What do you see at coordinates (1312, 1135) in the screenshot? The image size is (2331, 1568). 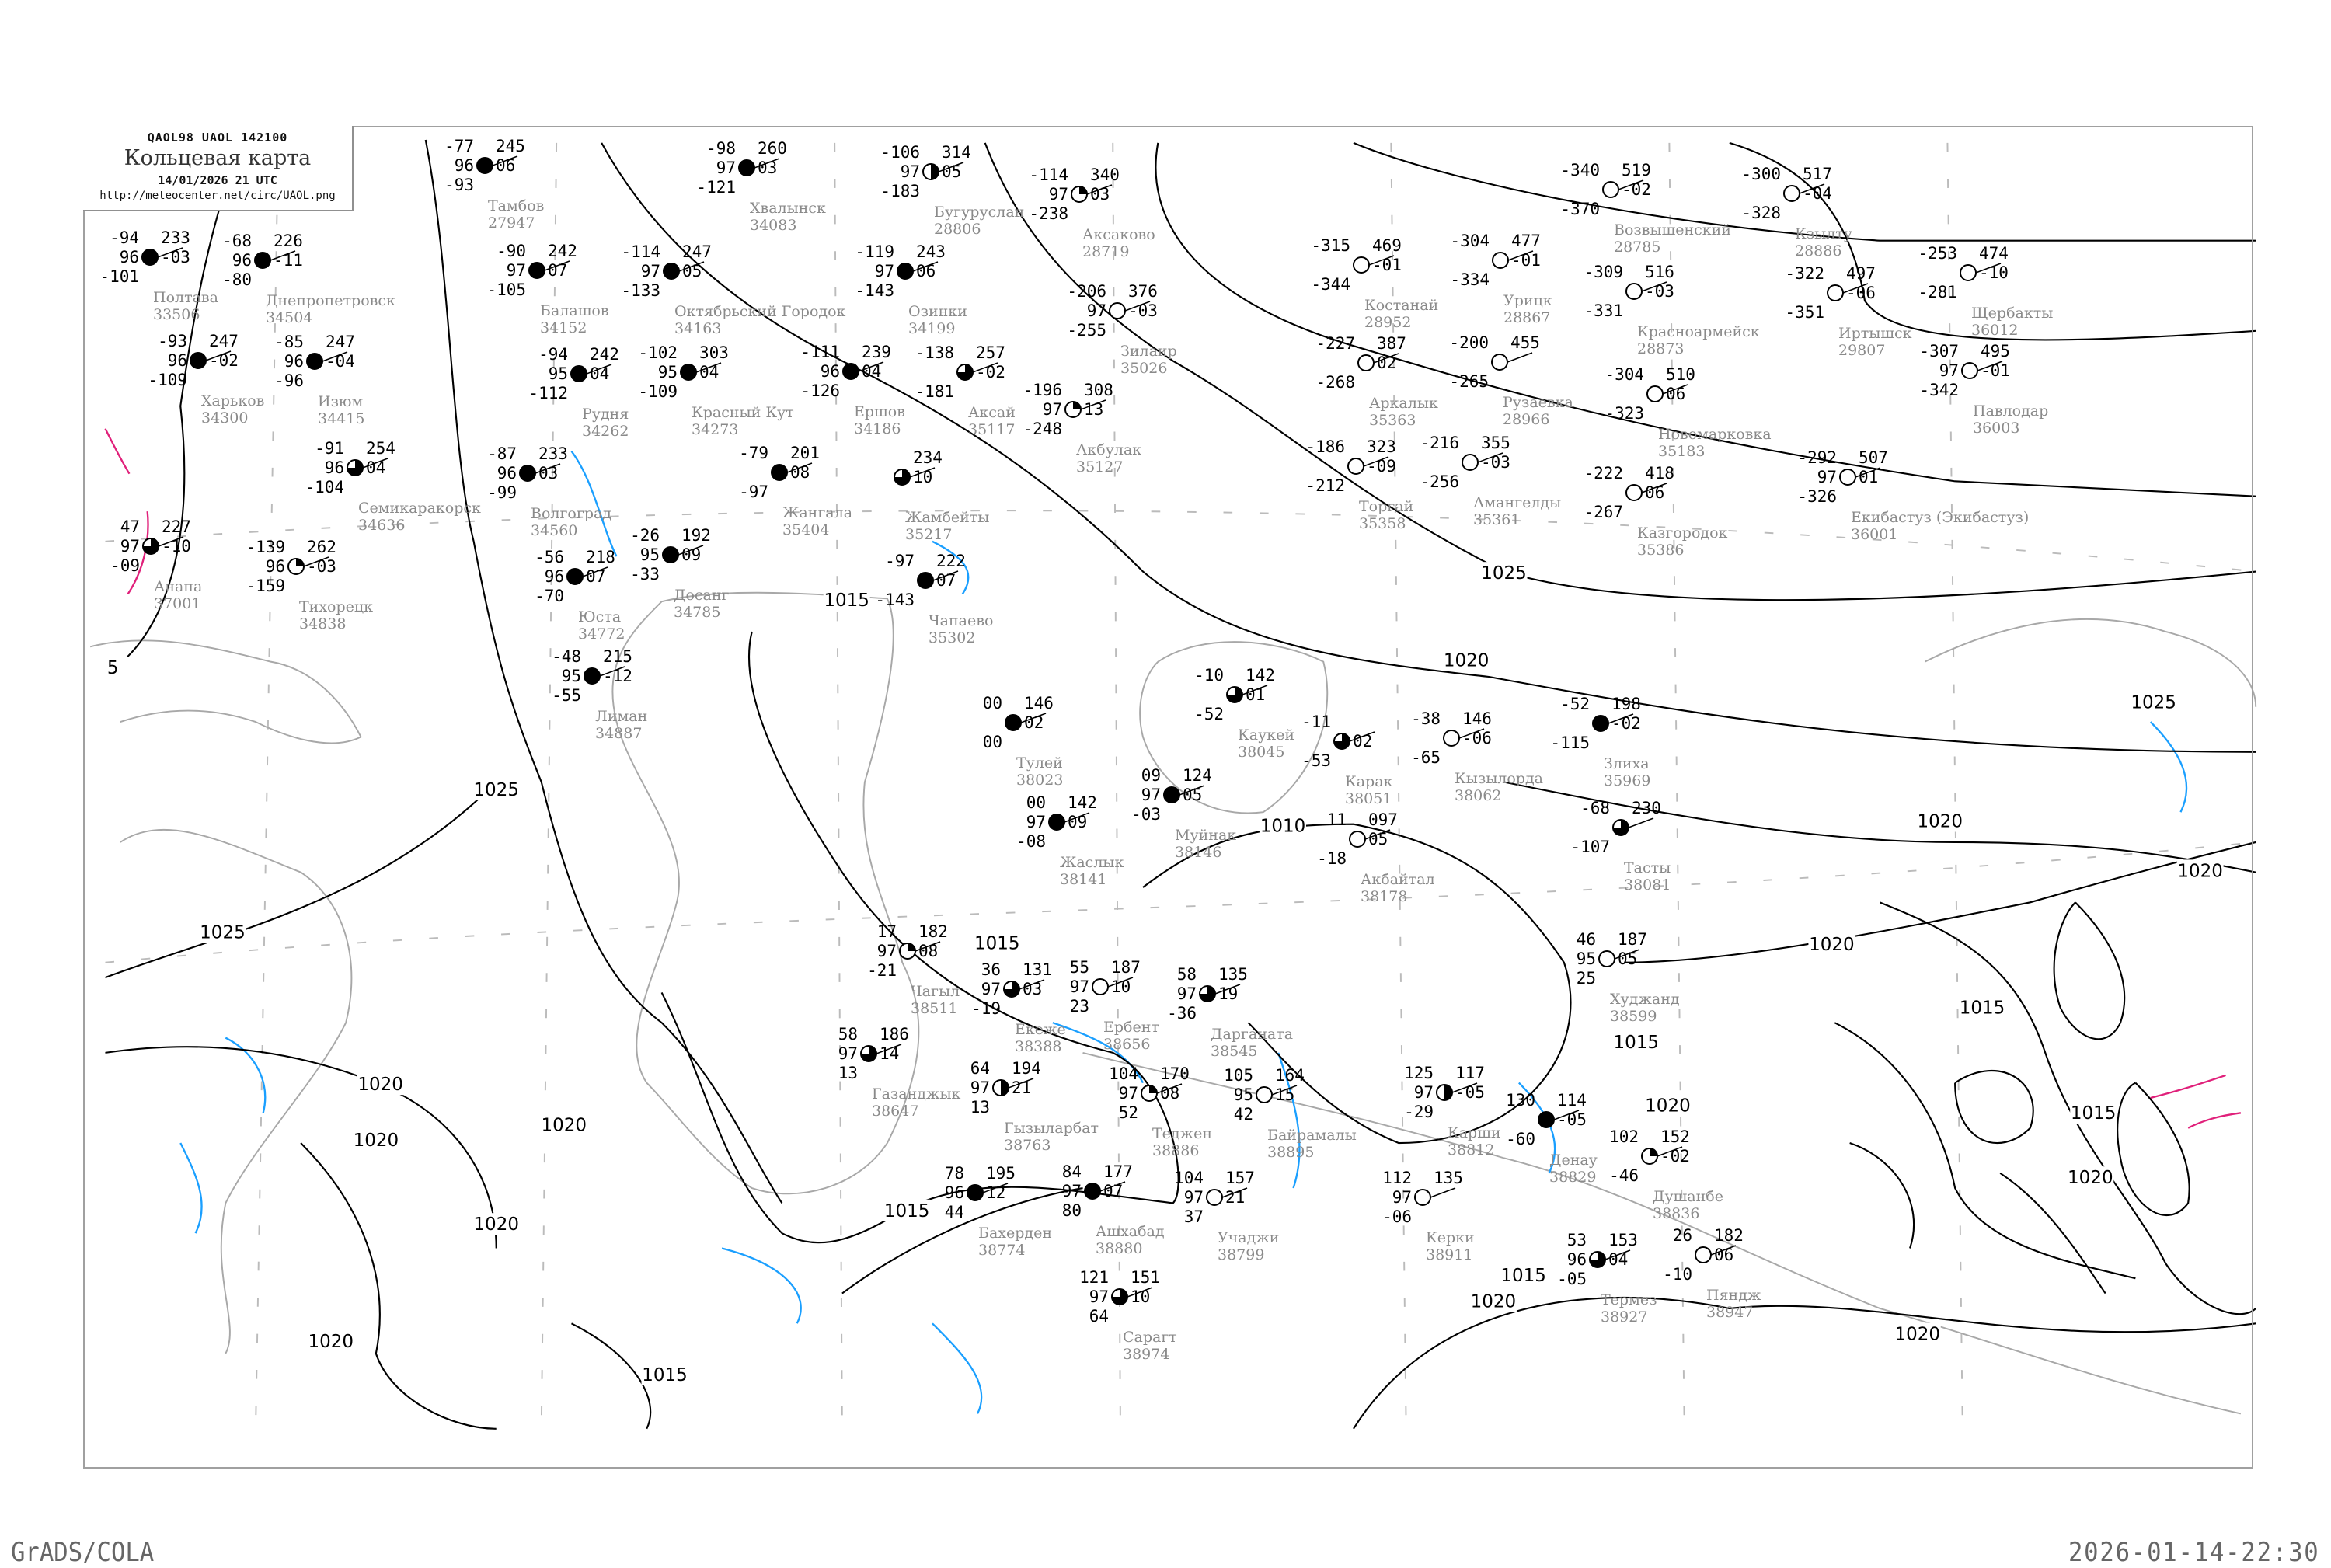 I see `station-name: Байрамалы` at bounding box center [1312, 1135].